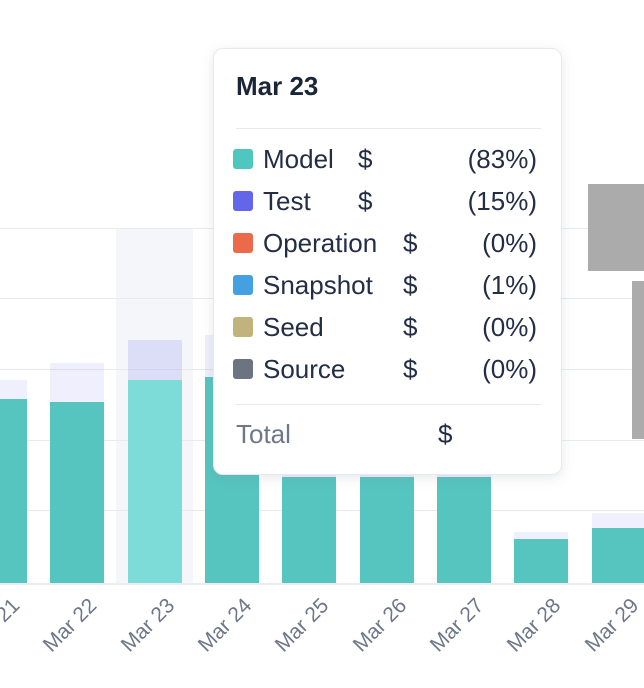 The height and width of the screenshot is (688, 644). What do you see at coordinates (293, 327) in the screenshot?
I see `tooltip-series-label: Seed` at bounding box center [293, 327].